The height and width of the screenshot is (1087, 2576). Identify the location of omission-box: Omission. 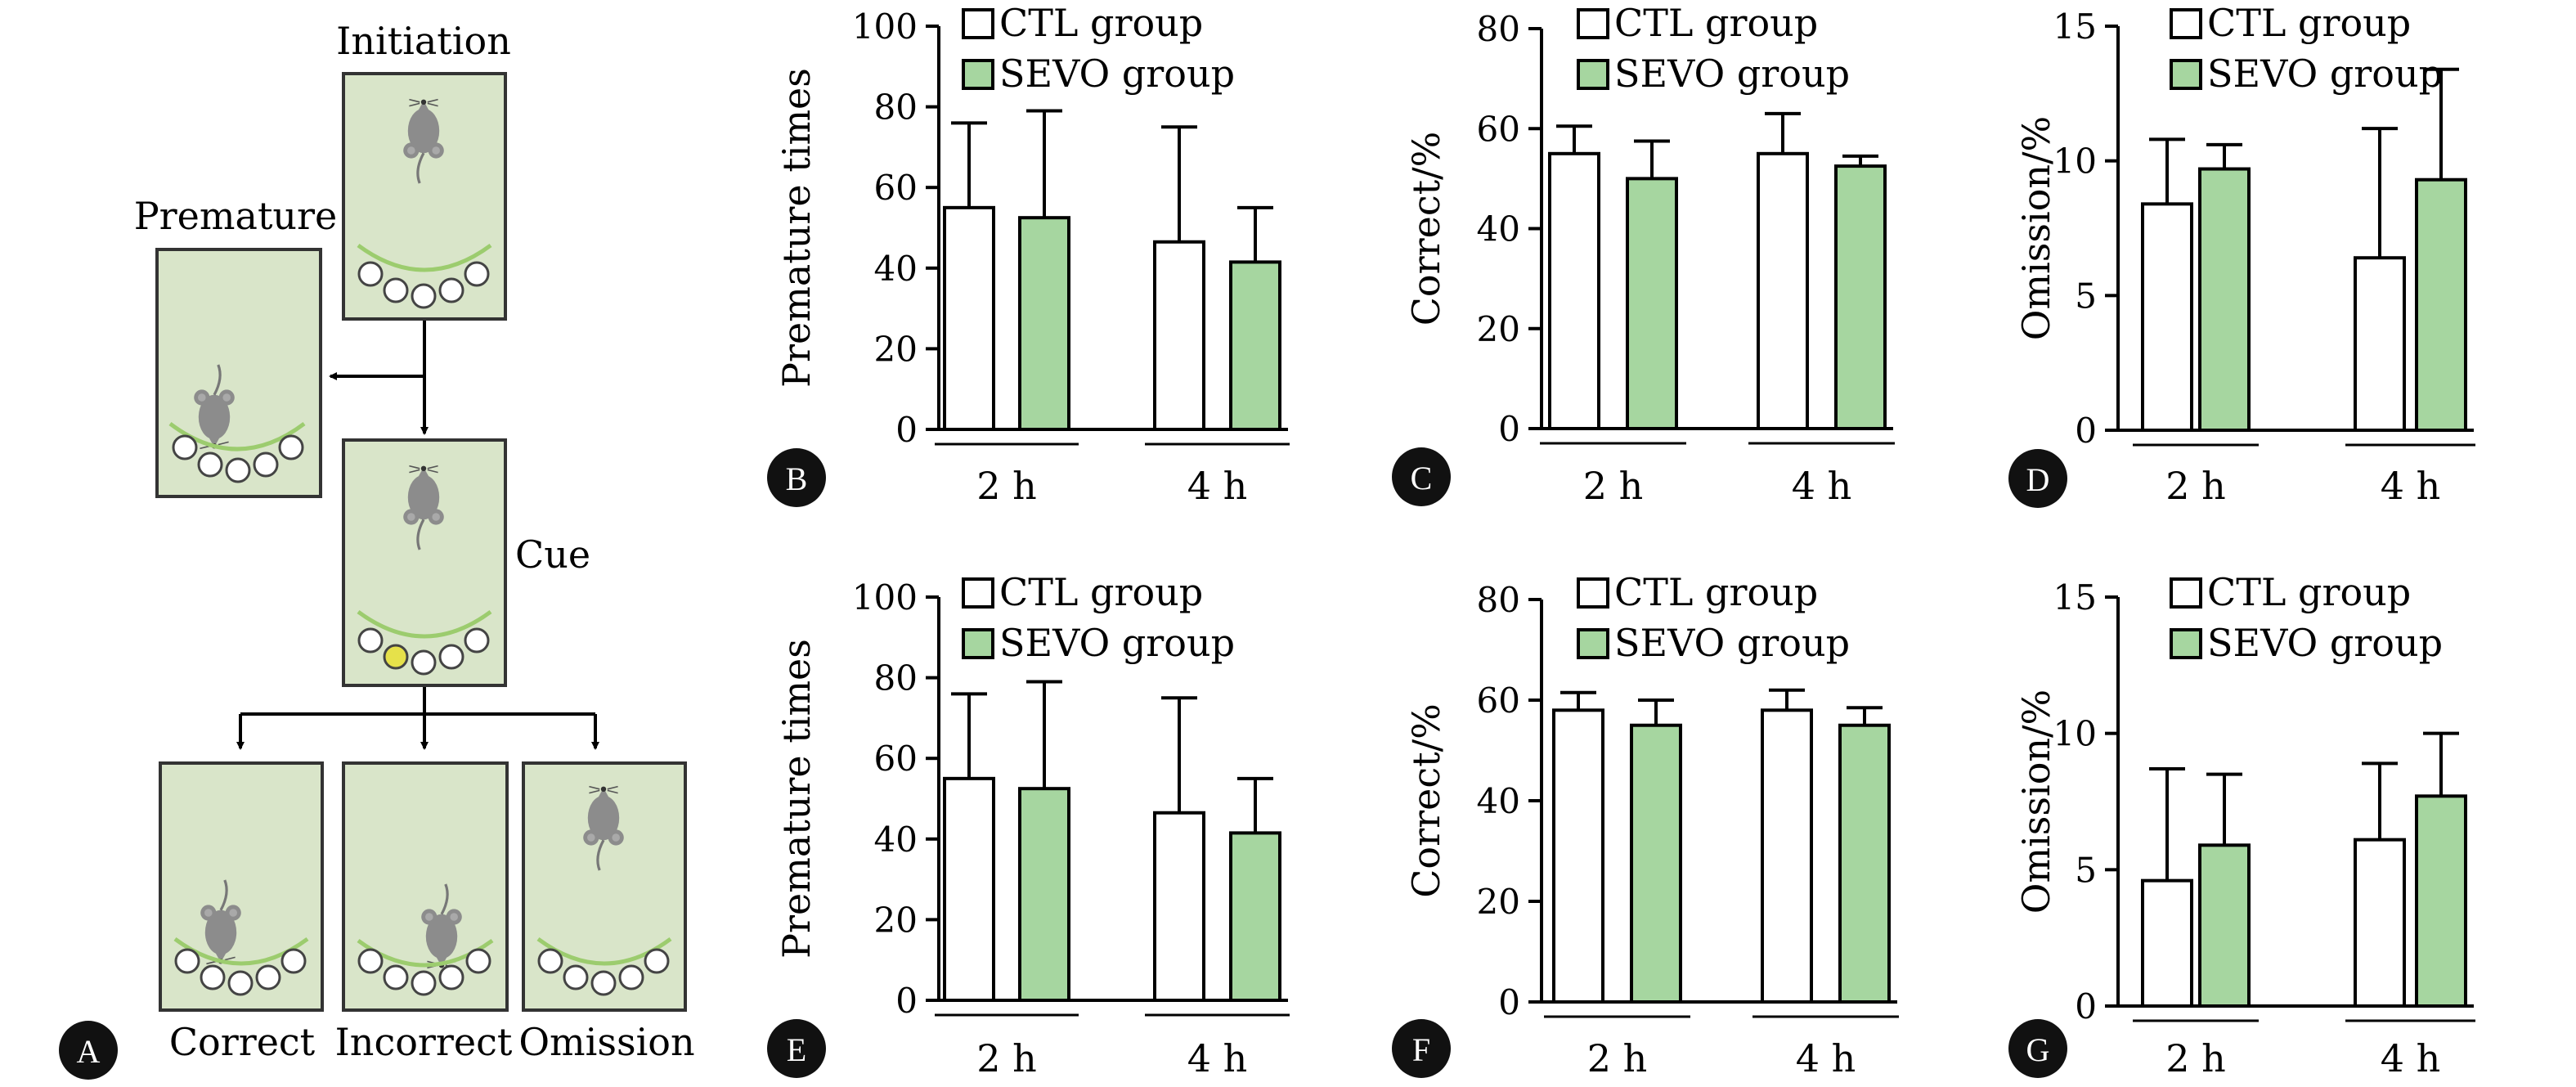
(606, 913).